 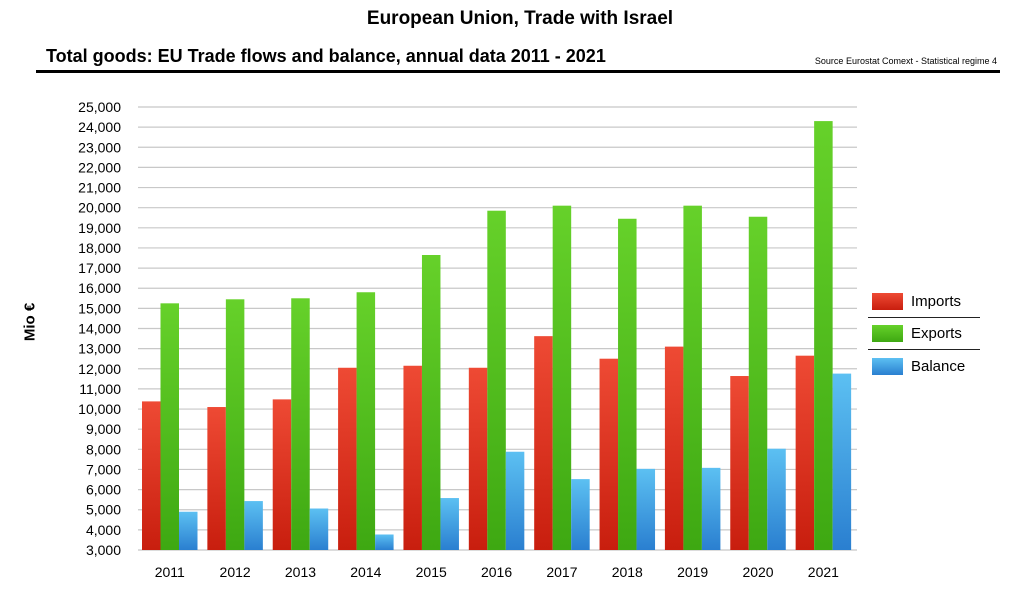 What do you see at coordinates (100, 389) in the screenshot?
I see `y-tick-label: 11,000` at bounding box center [100, 389].